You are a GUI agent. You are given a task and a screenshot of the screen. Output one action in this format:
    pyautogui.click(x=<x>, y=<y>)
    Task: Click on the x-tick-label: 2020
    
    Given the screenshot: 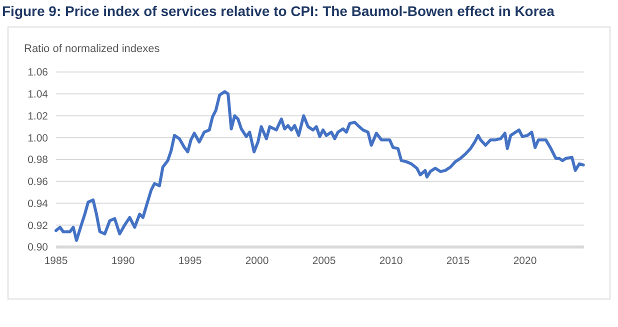 What is the action you would take?
    pyautogui.click(x=525, y=261)
    